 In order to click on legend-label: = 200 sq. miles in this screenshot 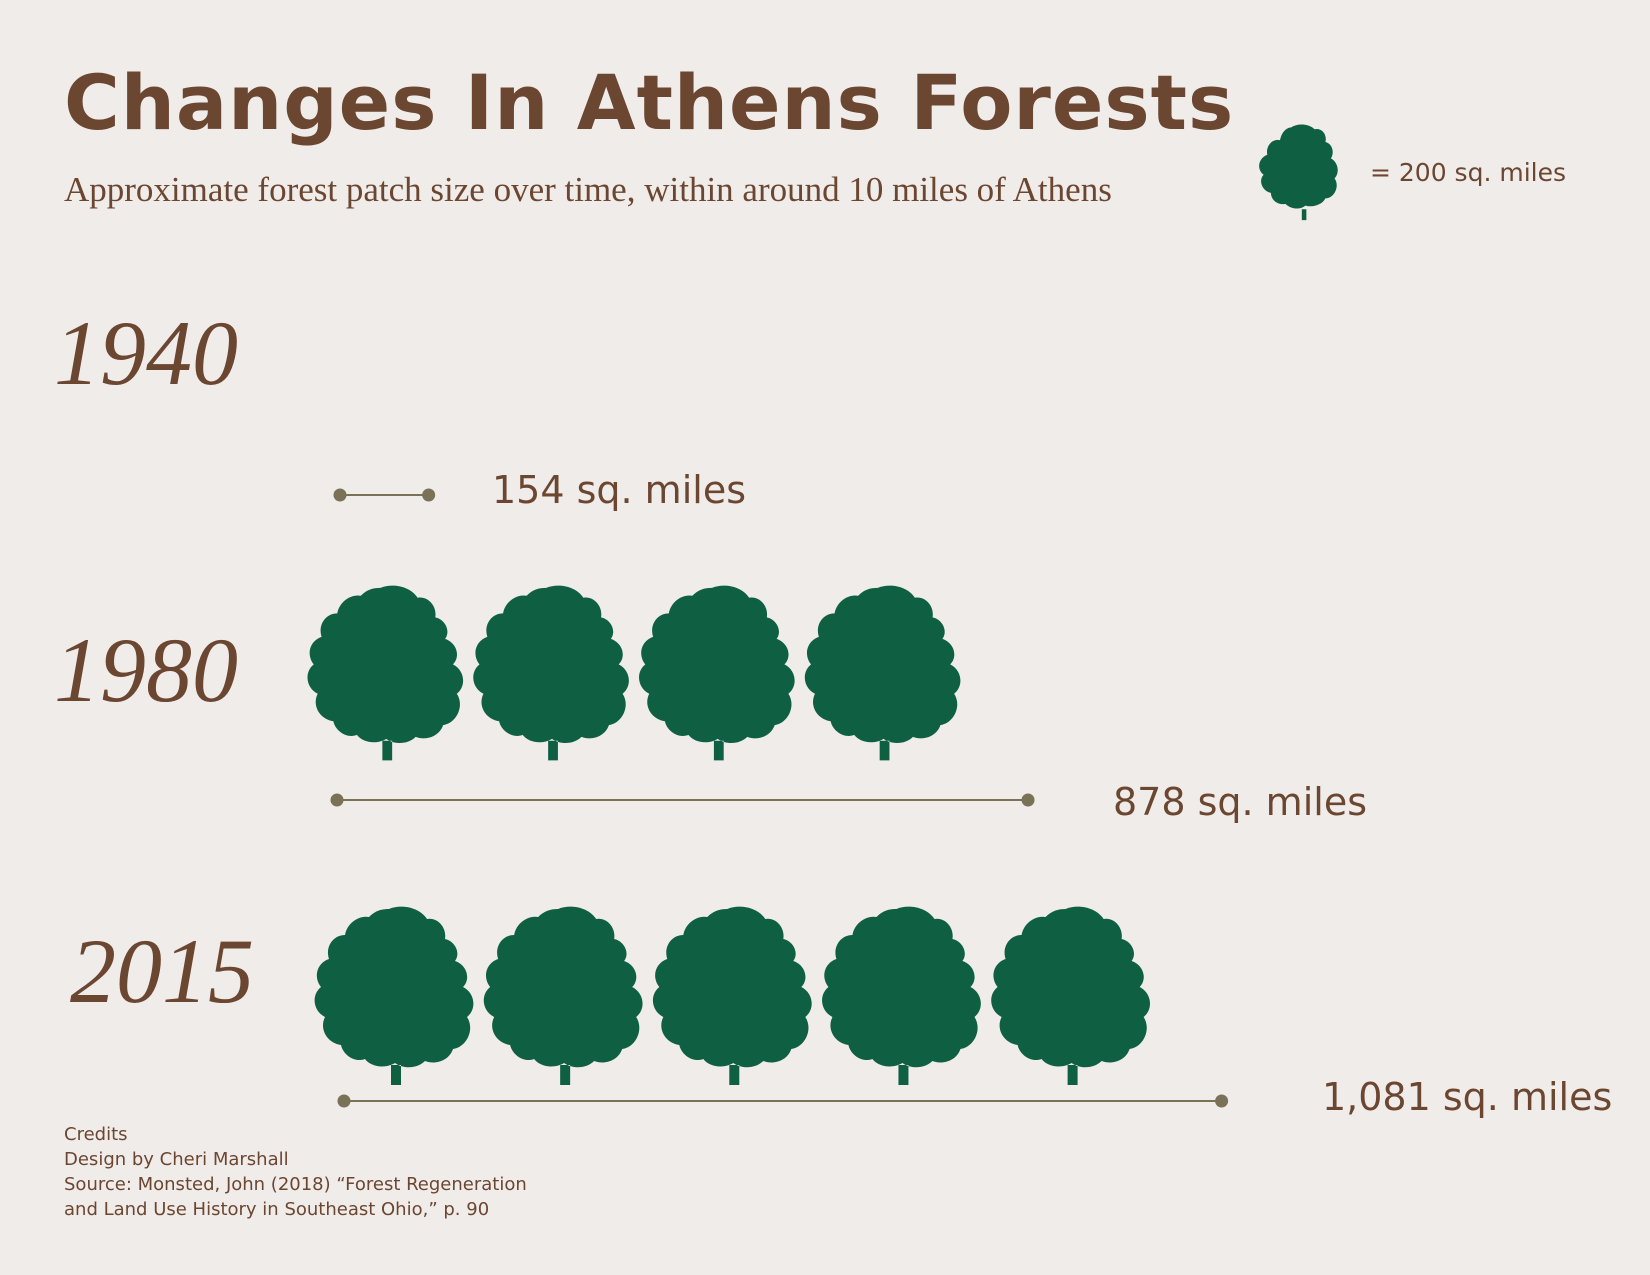, I will do `click(1468, 172)`.